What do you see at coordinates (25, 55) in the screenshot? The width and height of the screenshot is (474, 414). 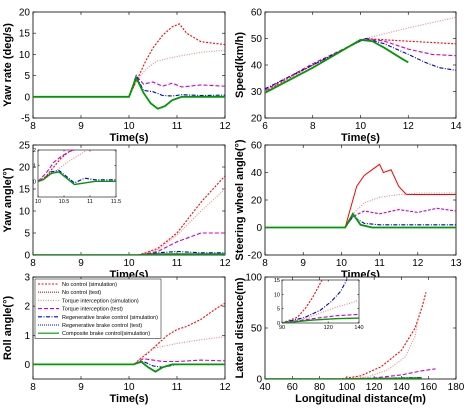 I see `panel-yaw_rate-ytick-label: 10` at bounding box center [25, 55].